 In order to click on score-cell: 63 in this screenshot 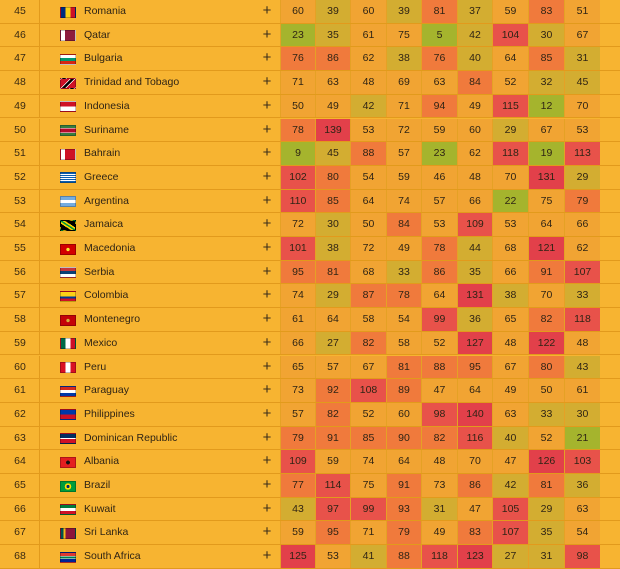, I will do `click(582, 509)`.